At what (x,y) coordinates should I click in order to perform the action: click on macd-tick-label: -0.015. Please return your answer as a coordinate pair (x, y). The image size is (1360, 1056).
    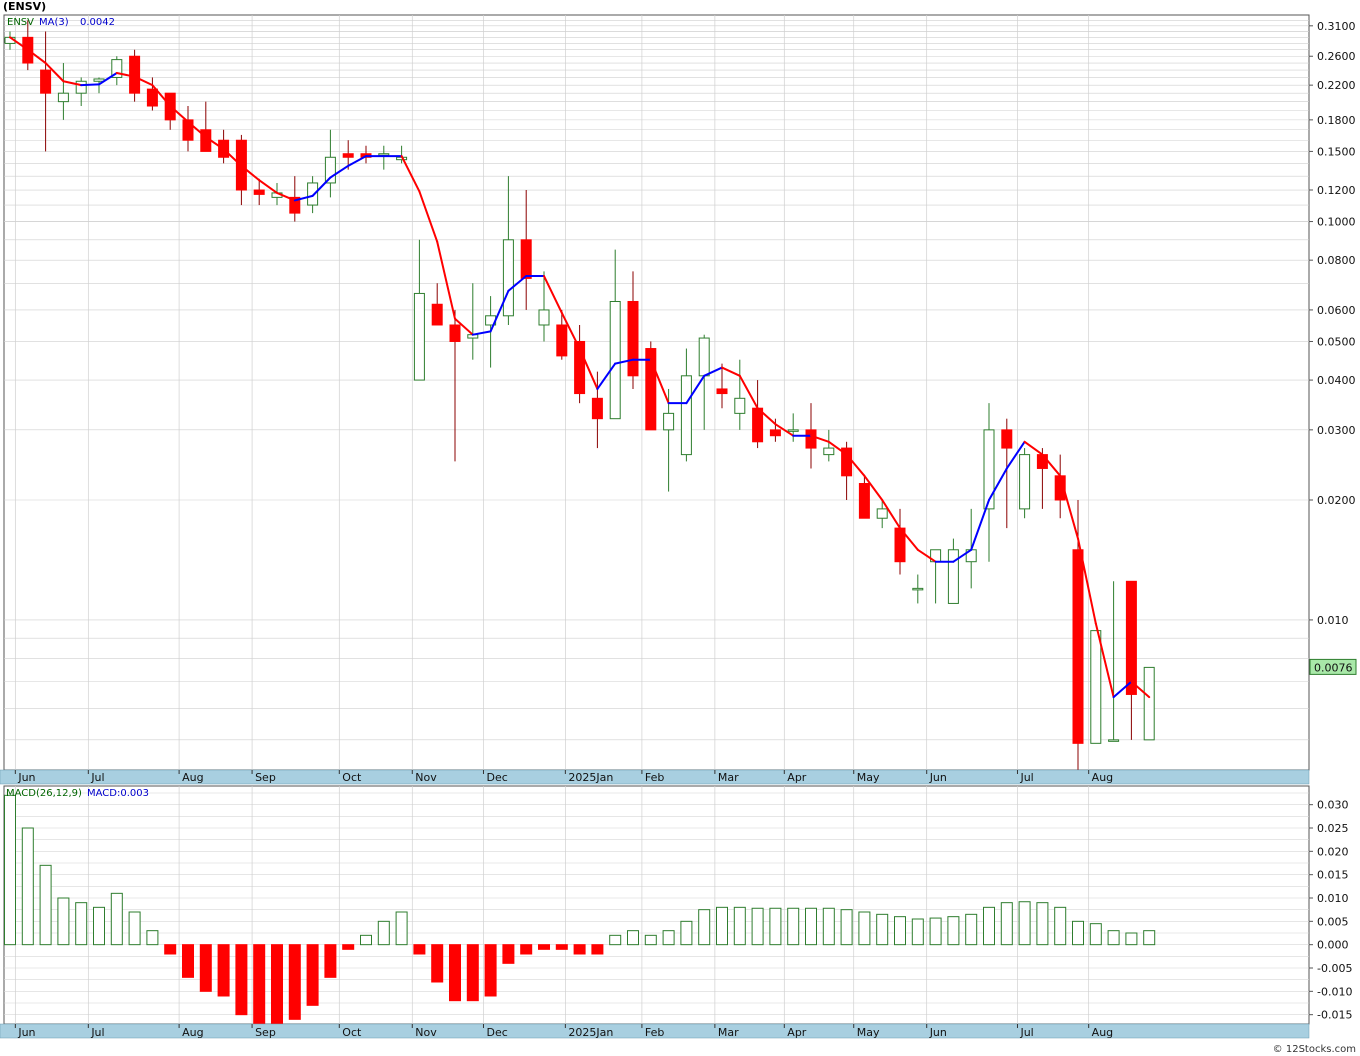
    Looking at the image, I should click on (1334, 1015).